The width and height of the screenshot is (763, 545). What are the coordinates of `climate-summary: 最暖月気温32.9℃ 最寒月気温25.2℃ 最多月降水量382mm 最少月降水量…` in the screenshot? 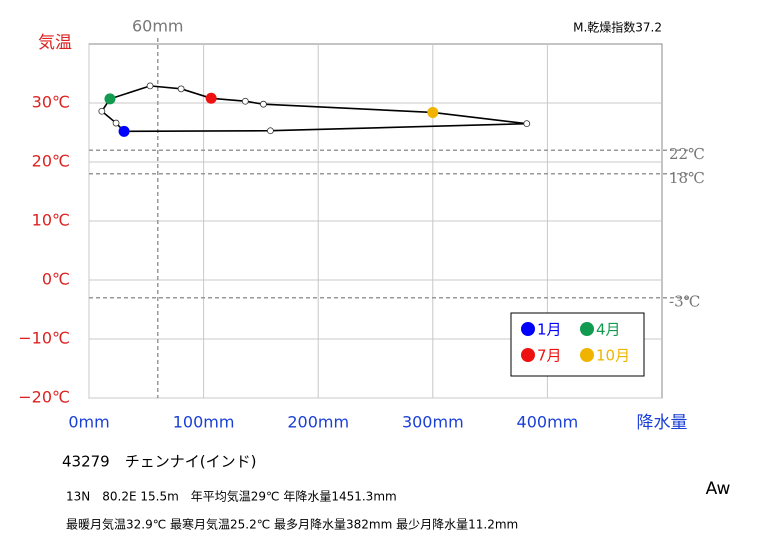 It's located at (292, 524).